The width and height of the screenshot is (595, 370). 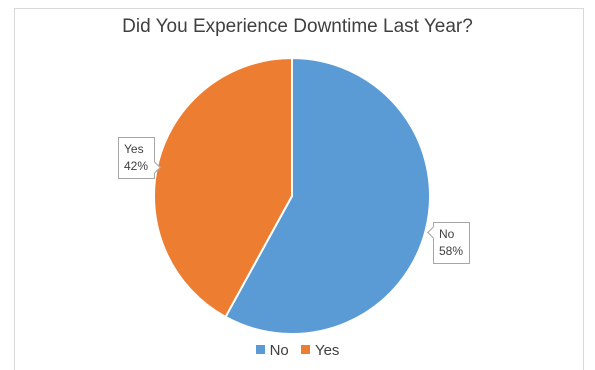 I want to click on data-label-no-category: No, so click(x=447, y=234).